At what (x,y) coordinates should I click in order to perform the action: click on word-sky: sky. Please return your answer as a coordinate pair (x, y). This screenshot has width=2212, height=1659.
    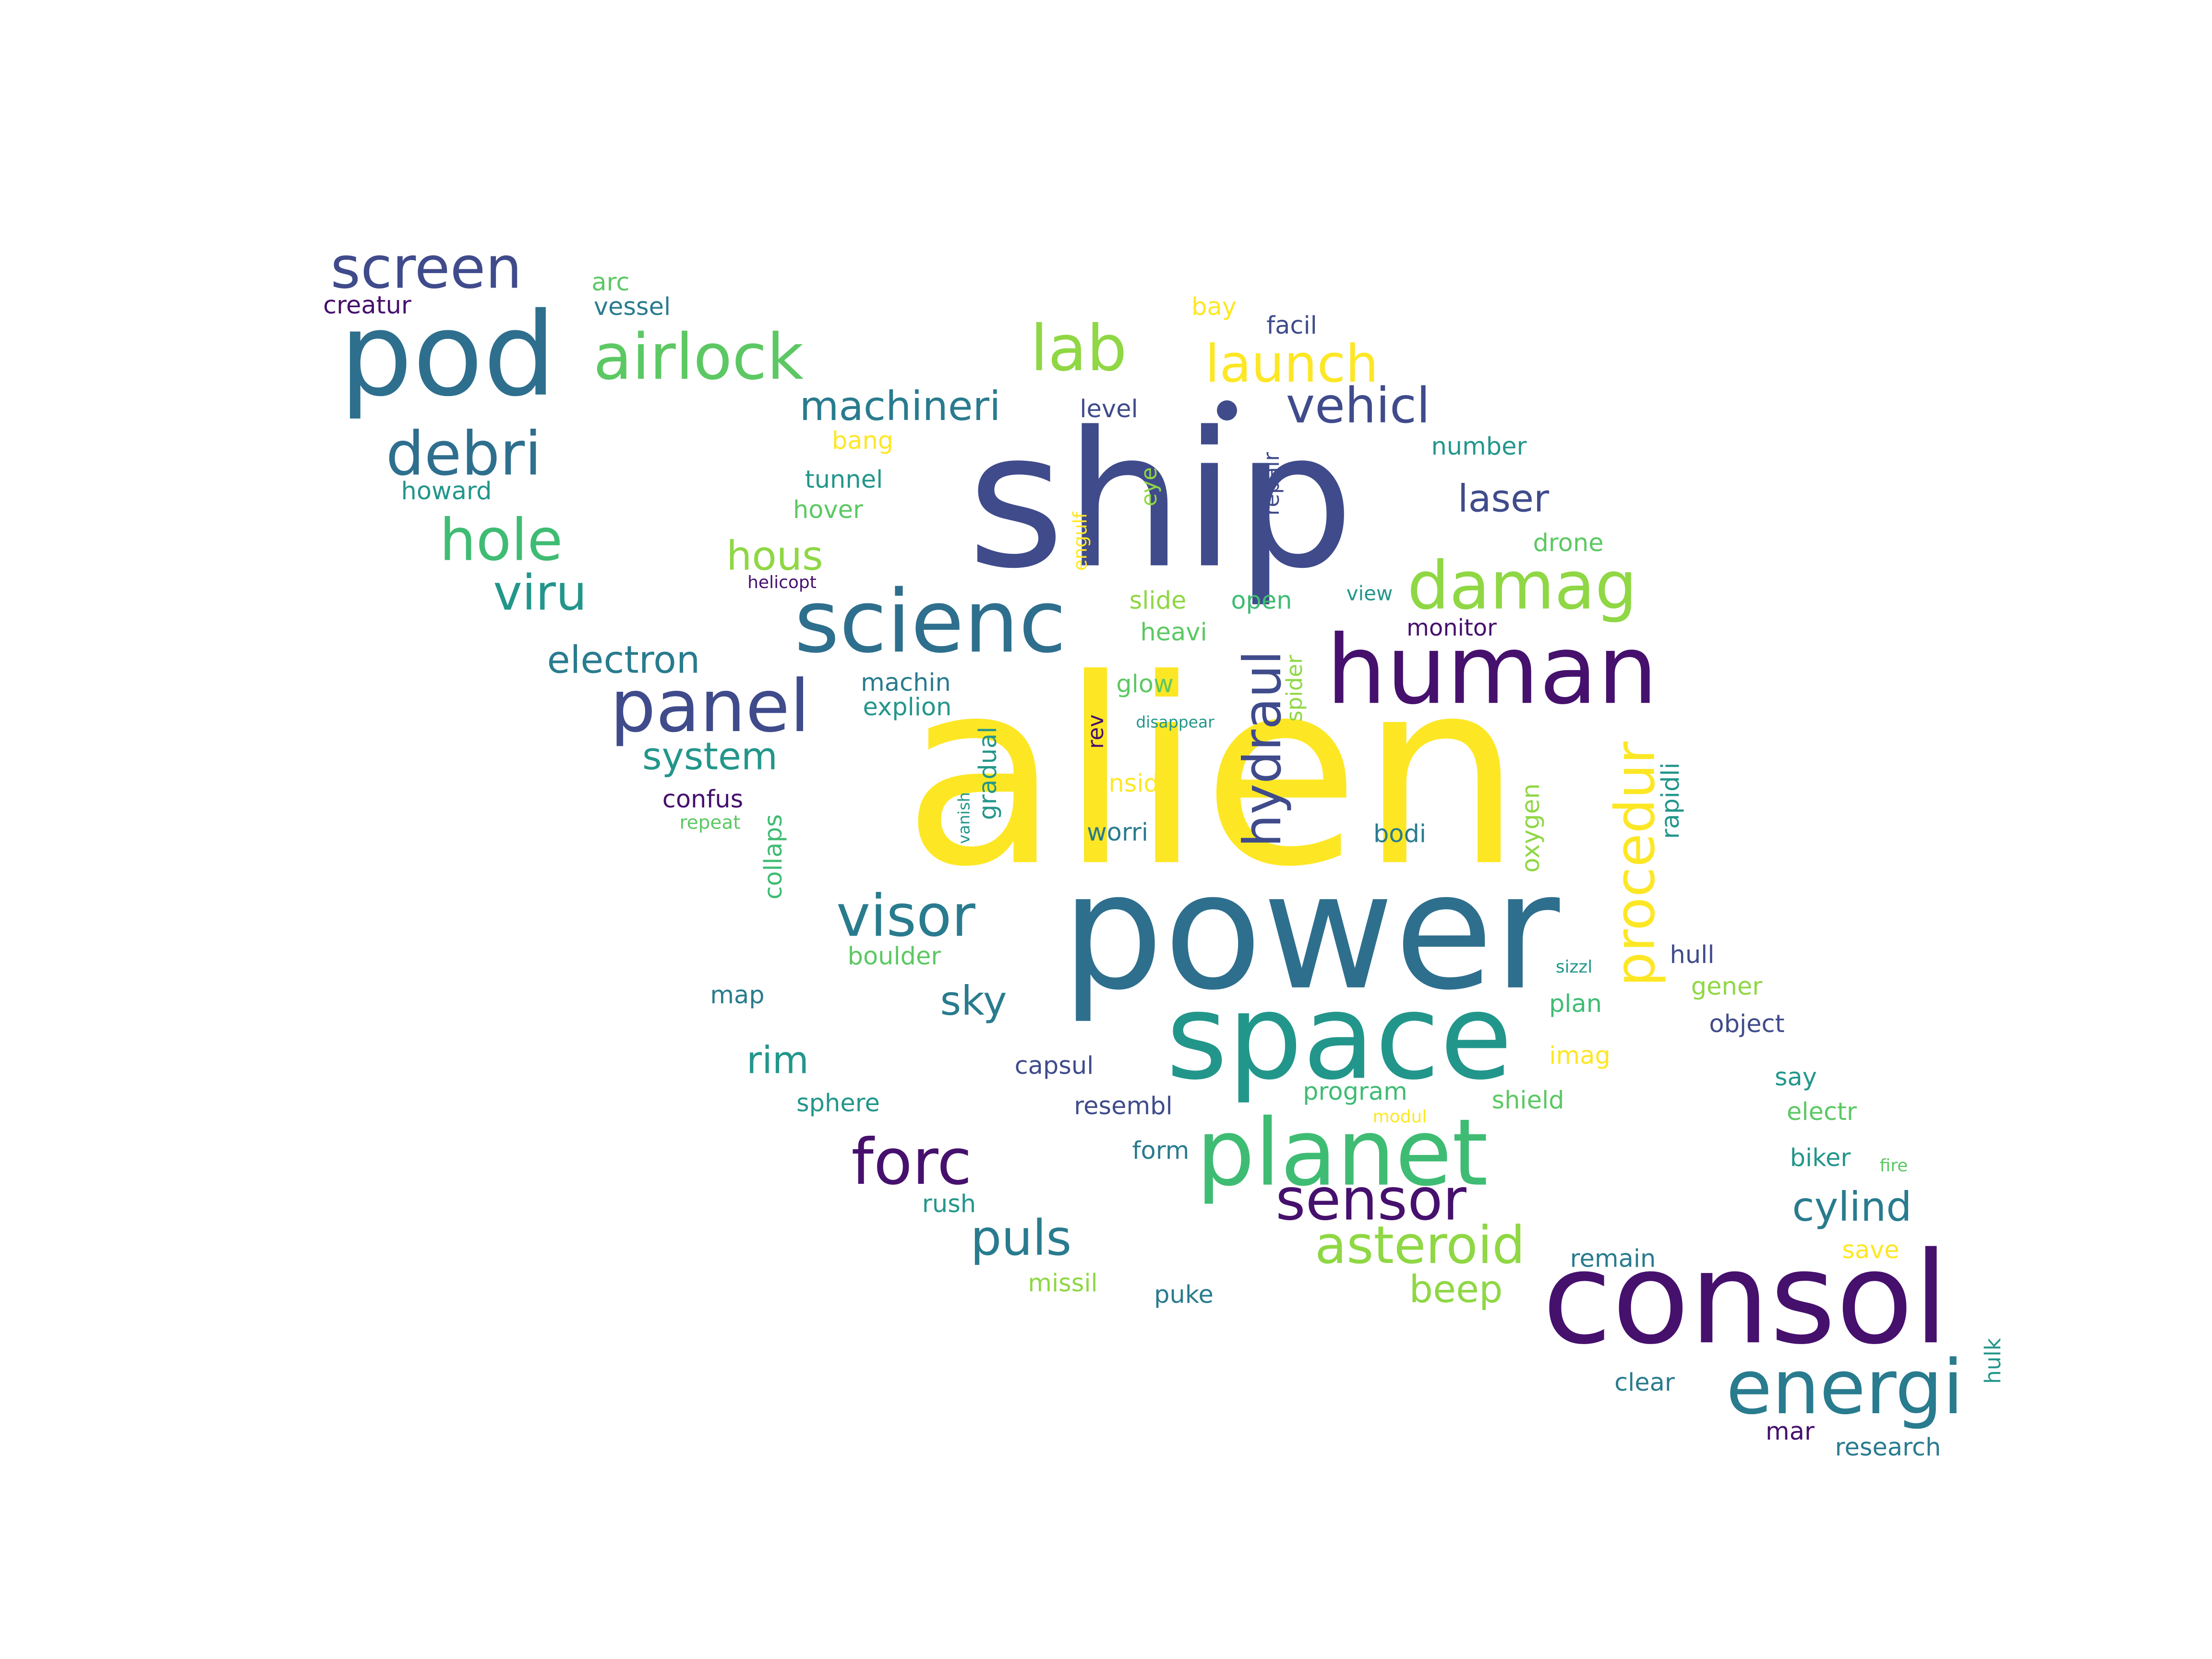
    Looking at the image, I should click on (973, 1000).